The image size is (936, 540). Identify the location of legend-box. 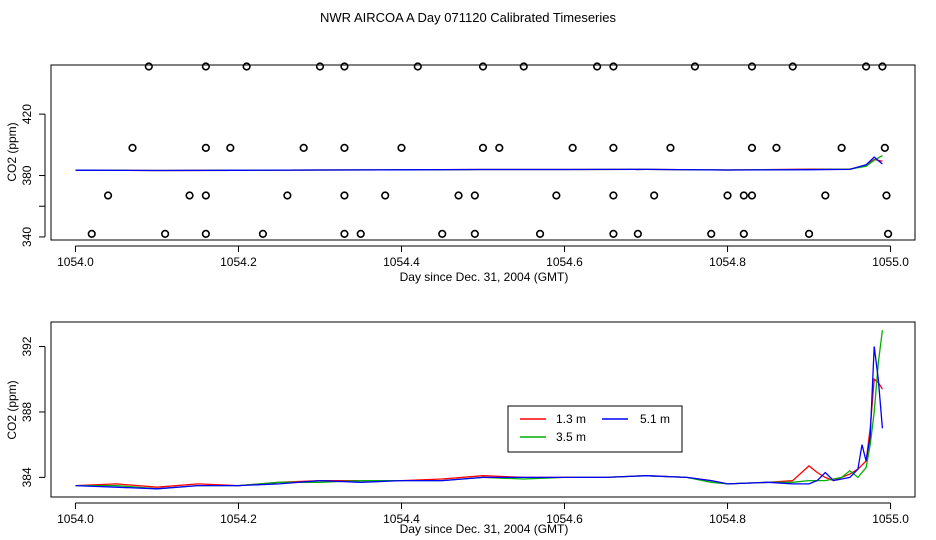
(595, 429).